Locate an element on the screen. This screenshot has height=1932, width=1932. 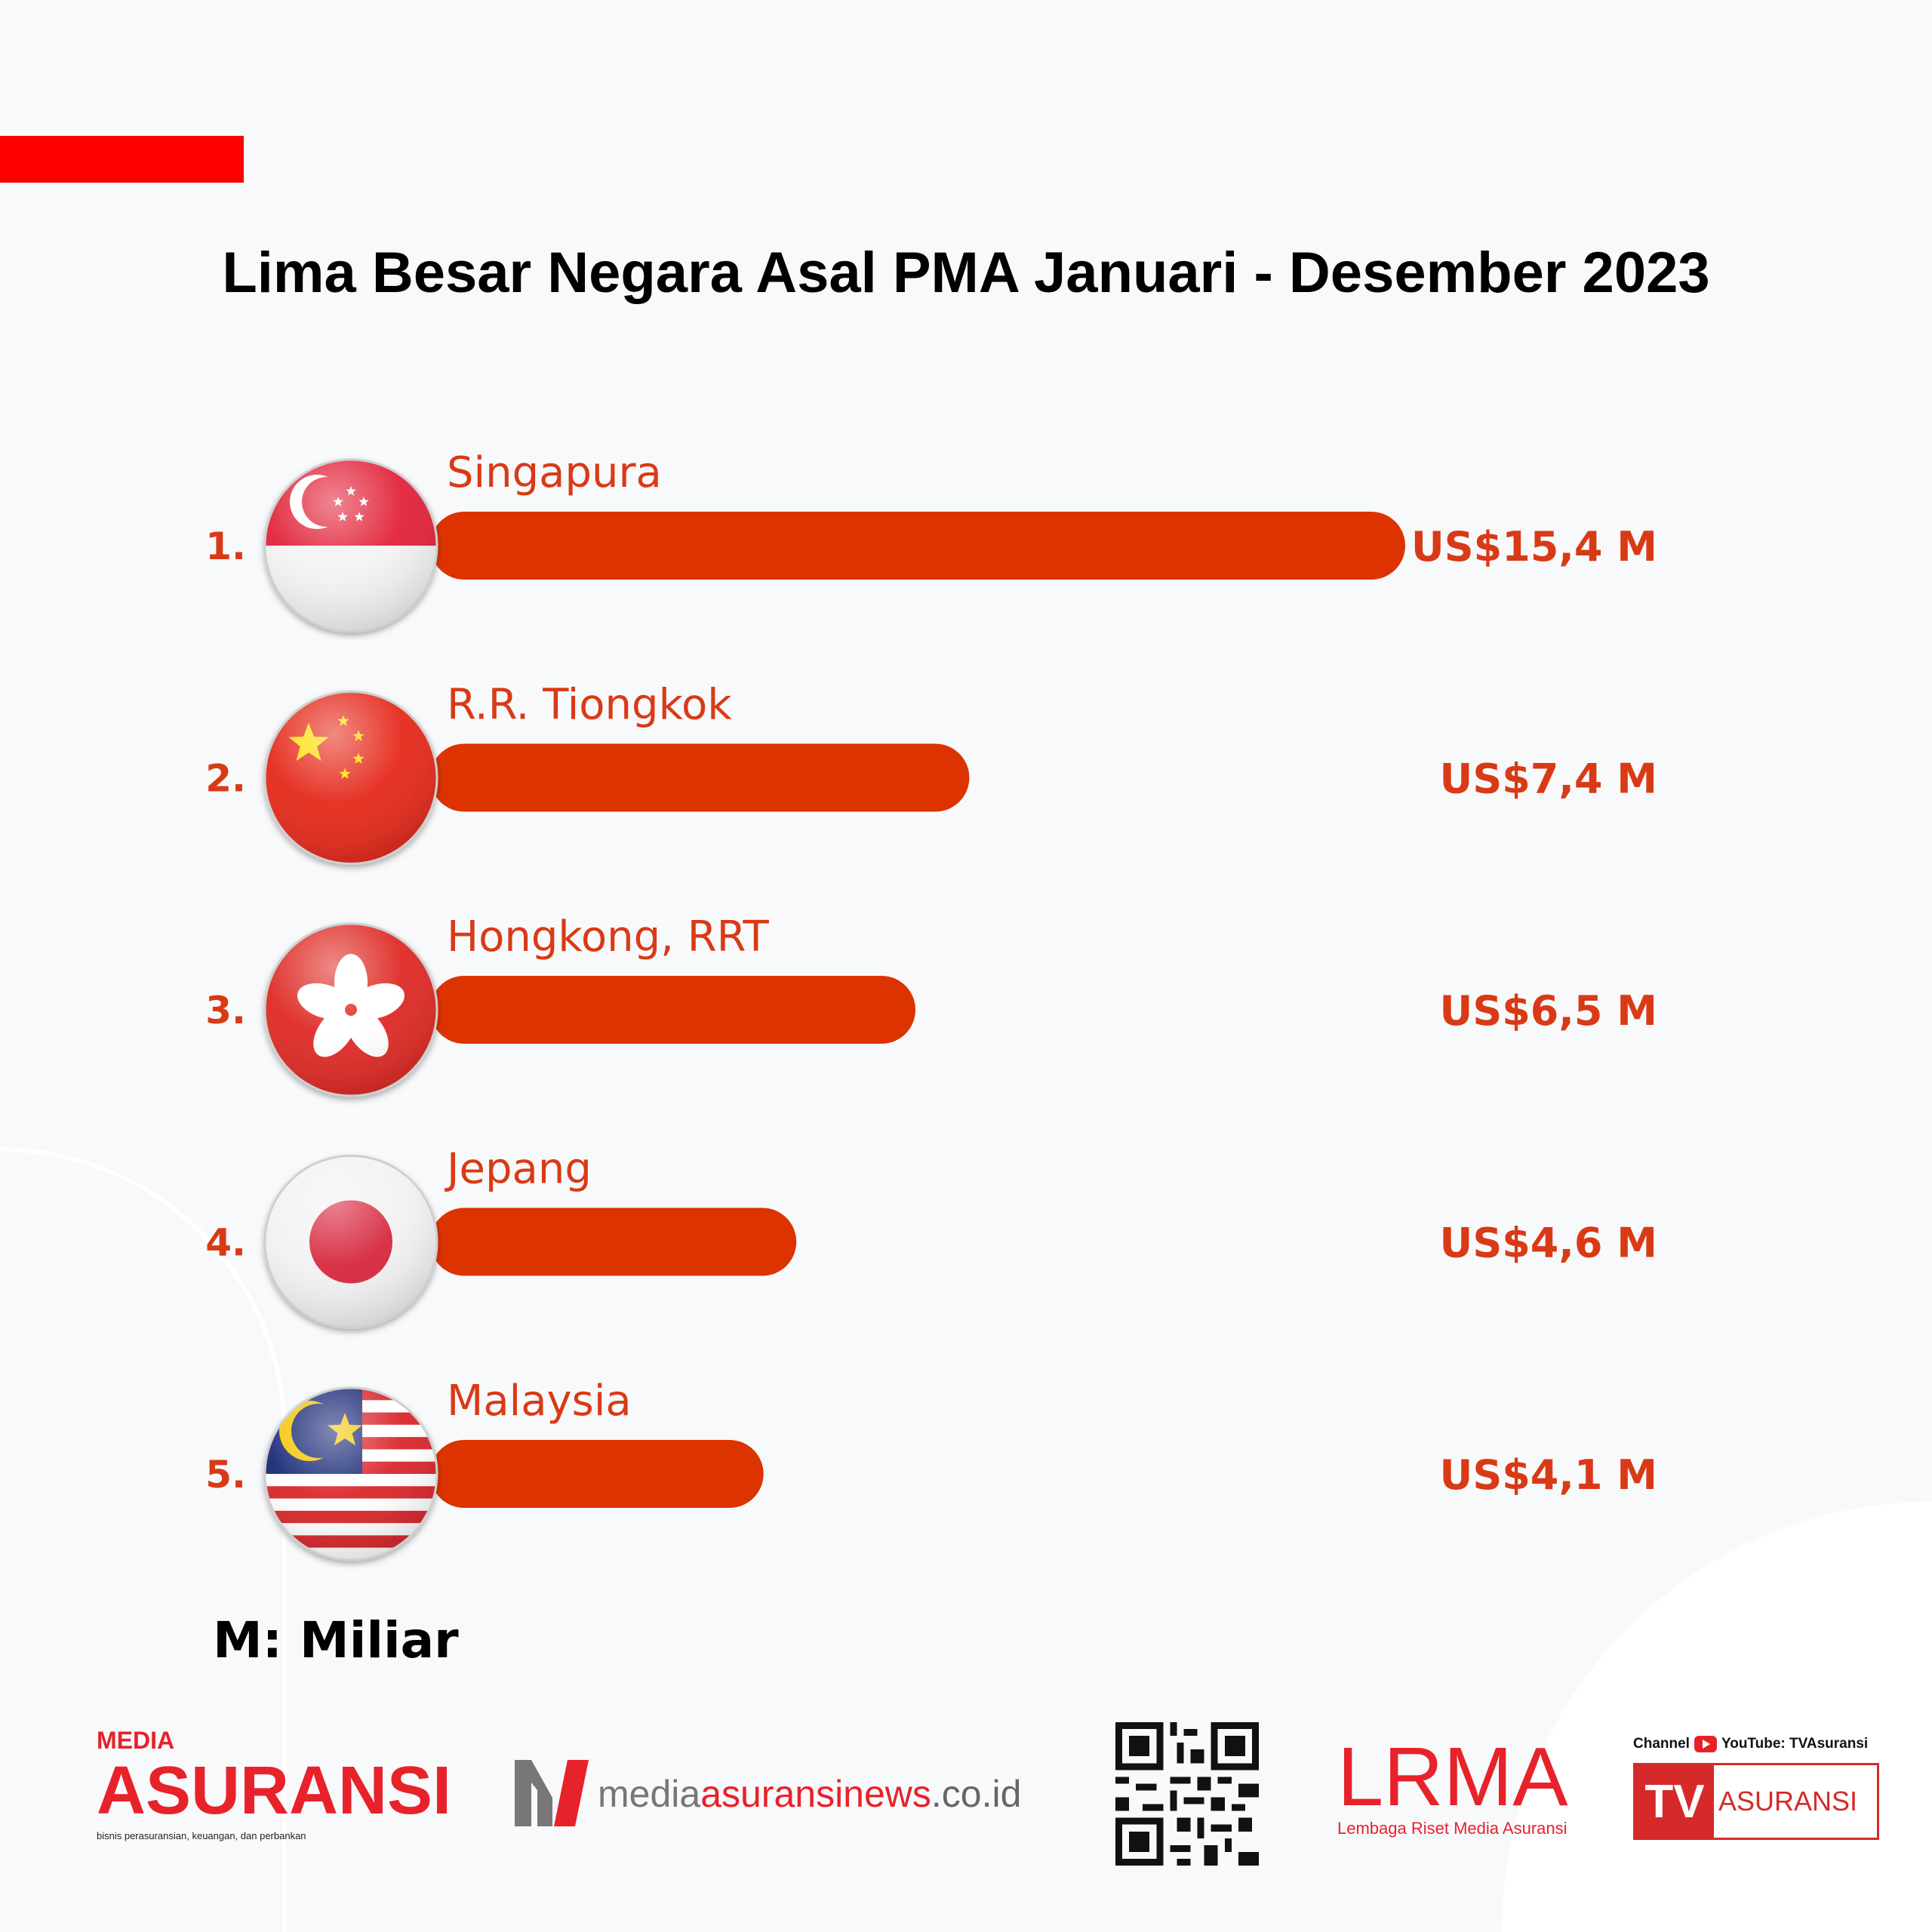
category-label: Jepang is located at coordinates (518, 1169).